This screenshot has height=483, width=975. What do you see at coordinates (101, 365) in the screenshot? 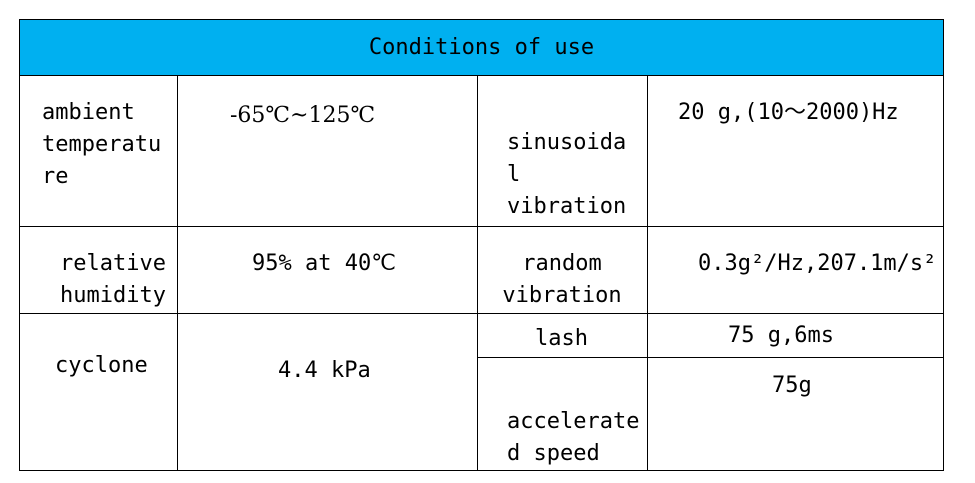
I see `cyclone-label: cyclone` at bounding box center [101, 365].